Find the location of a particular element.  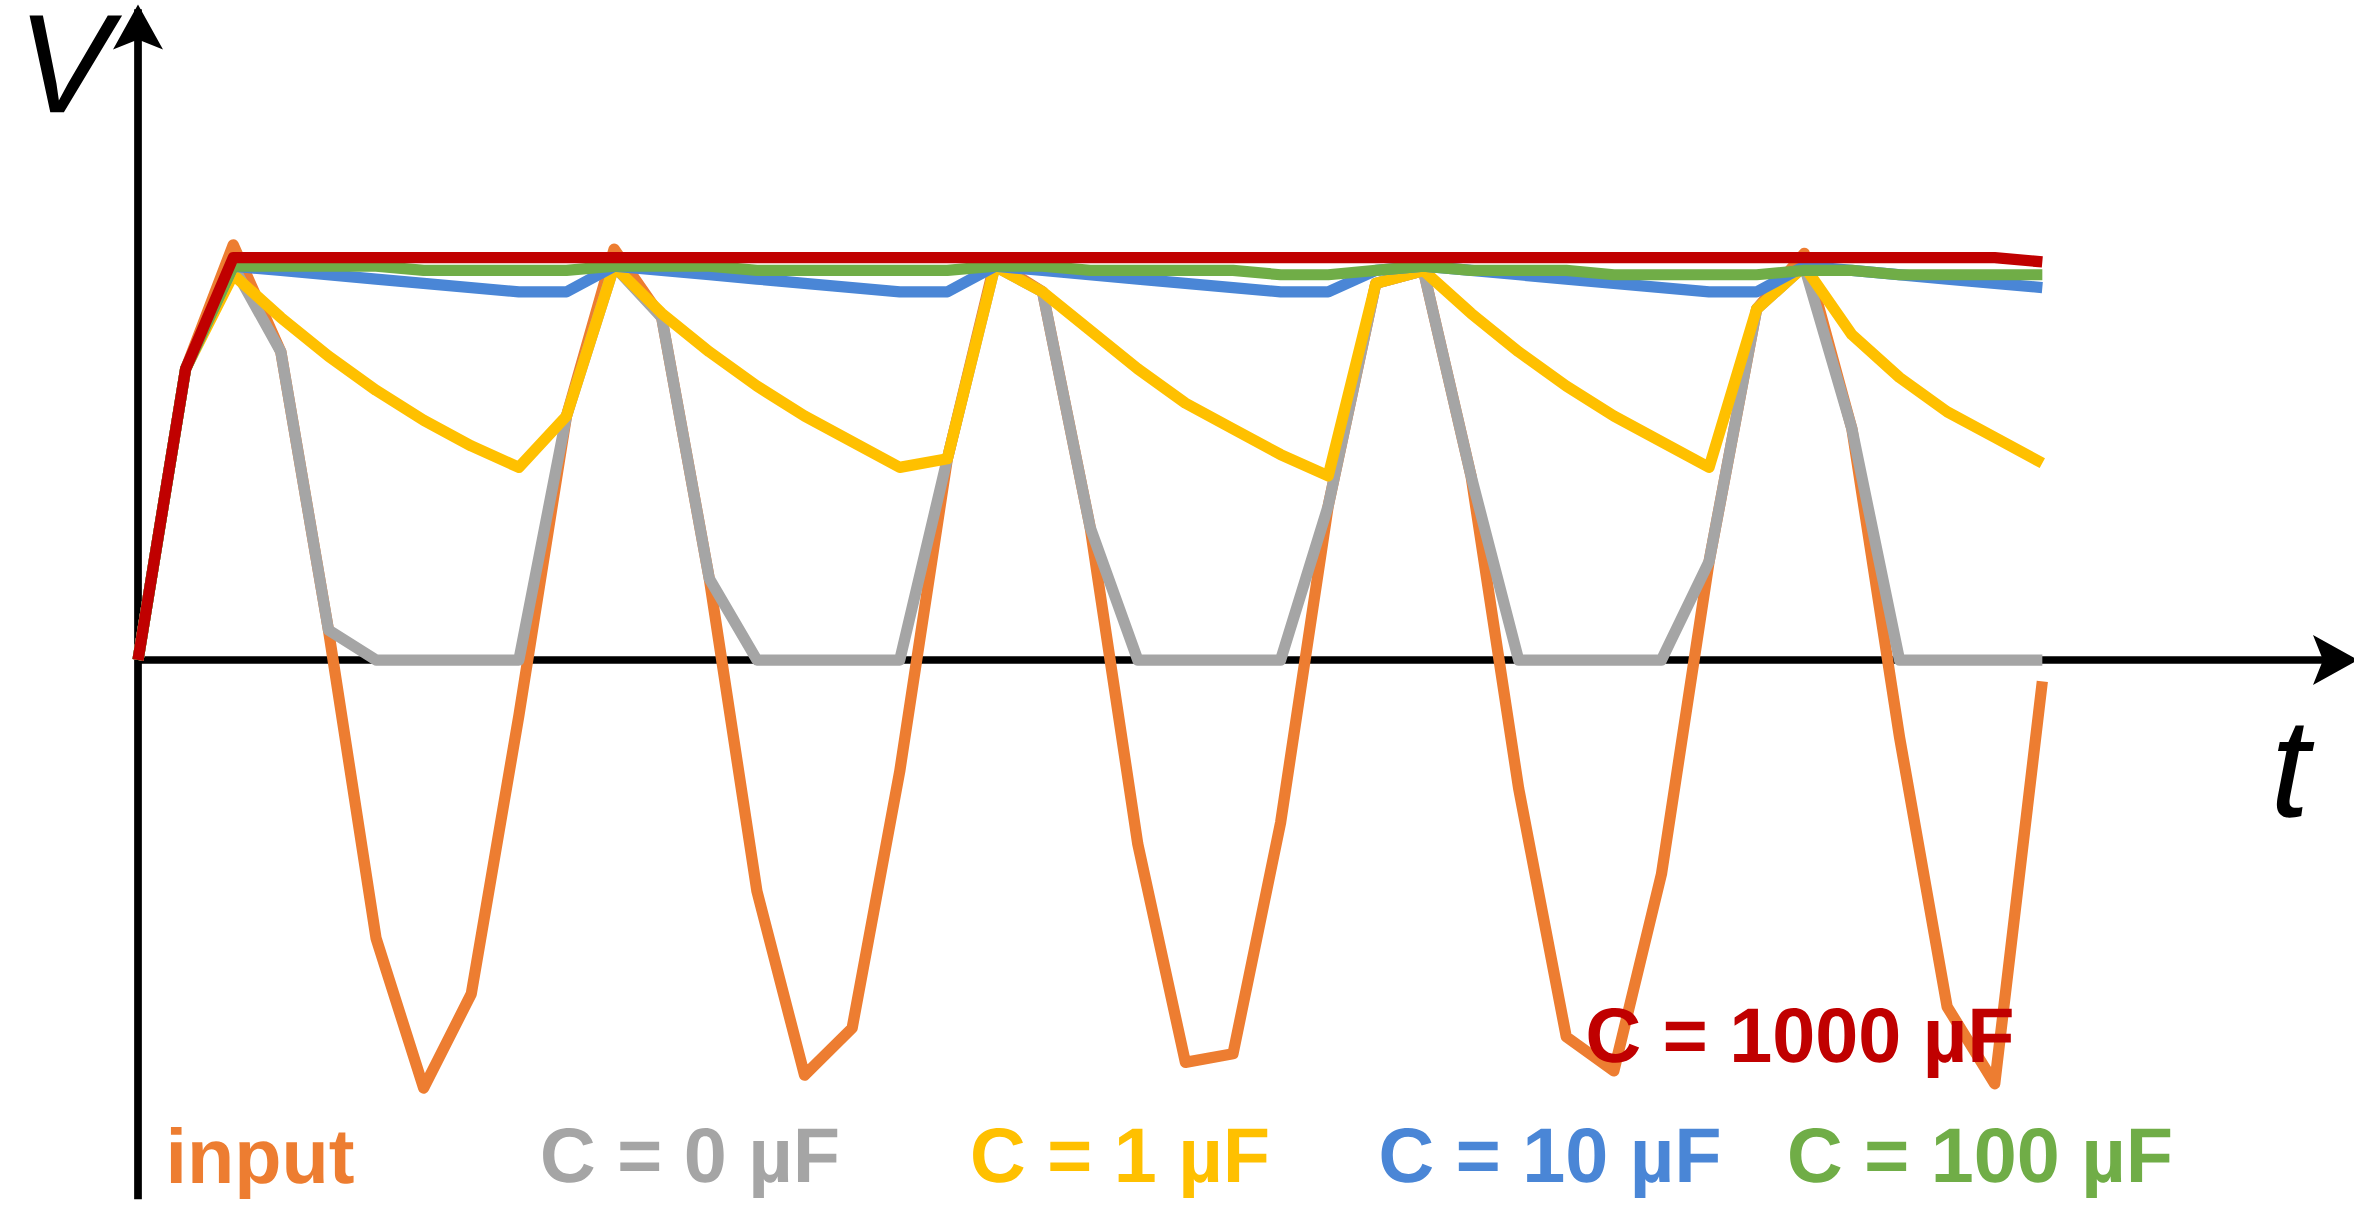

text: C = 100 µF is located at coordinates (1980, 1163).